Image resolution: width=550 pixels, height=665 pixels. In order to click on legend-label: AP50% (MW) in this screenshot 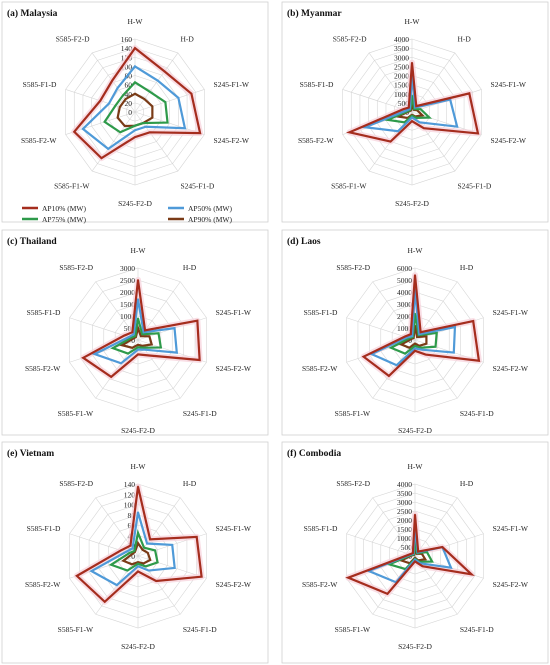, I will do `click(210, 208)`.